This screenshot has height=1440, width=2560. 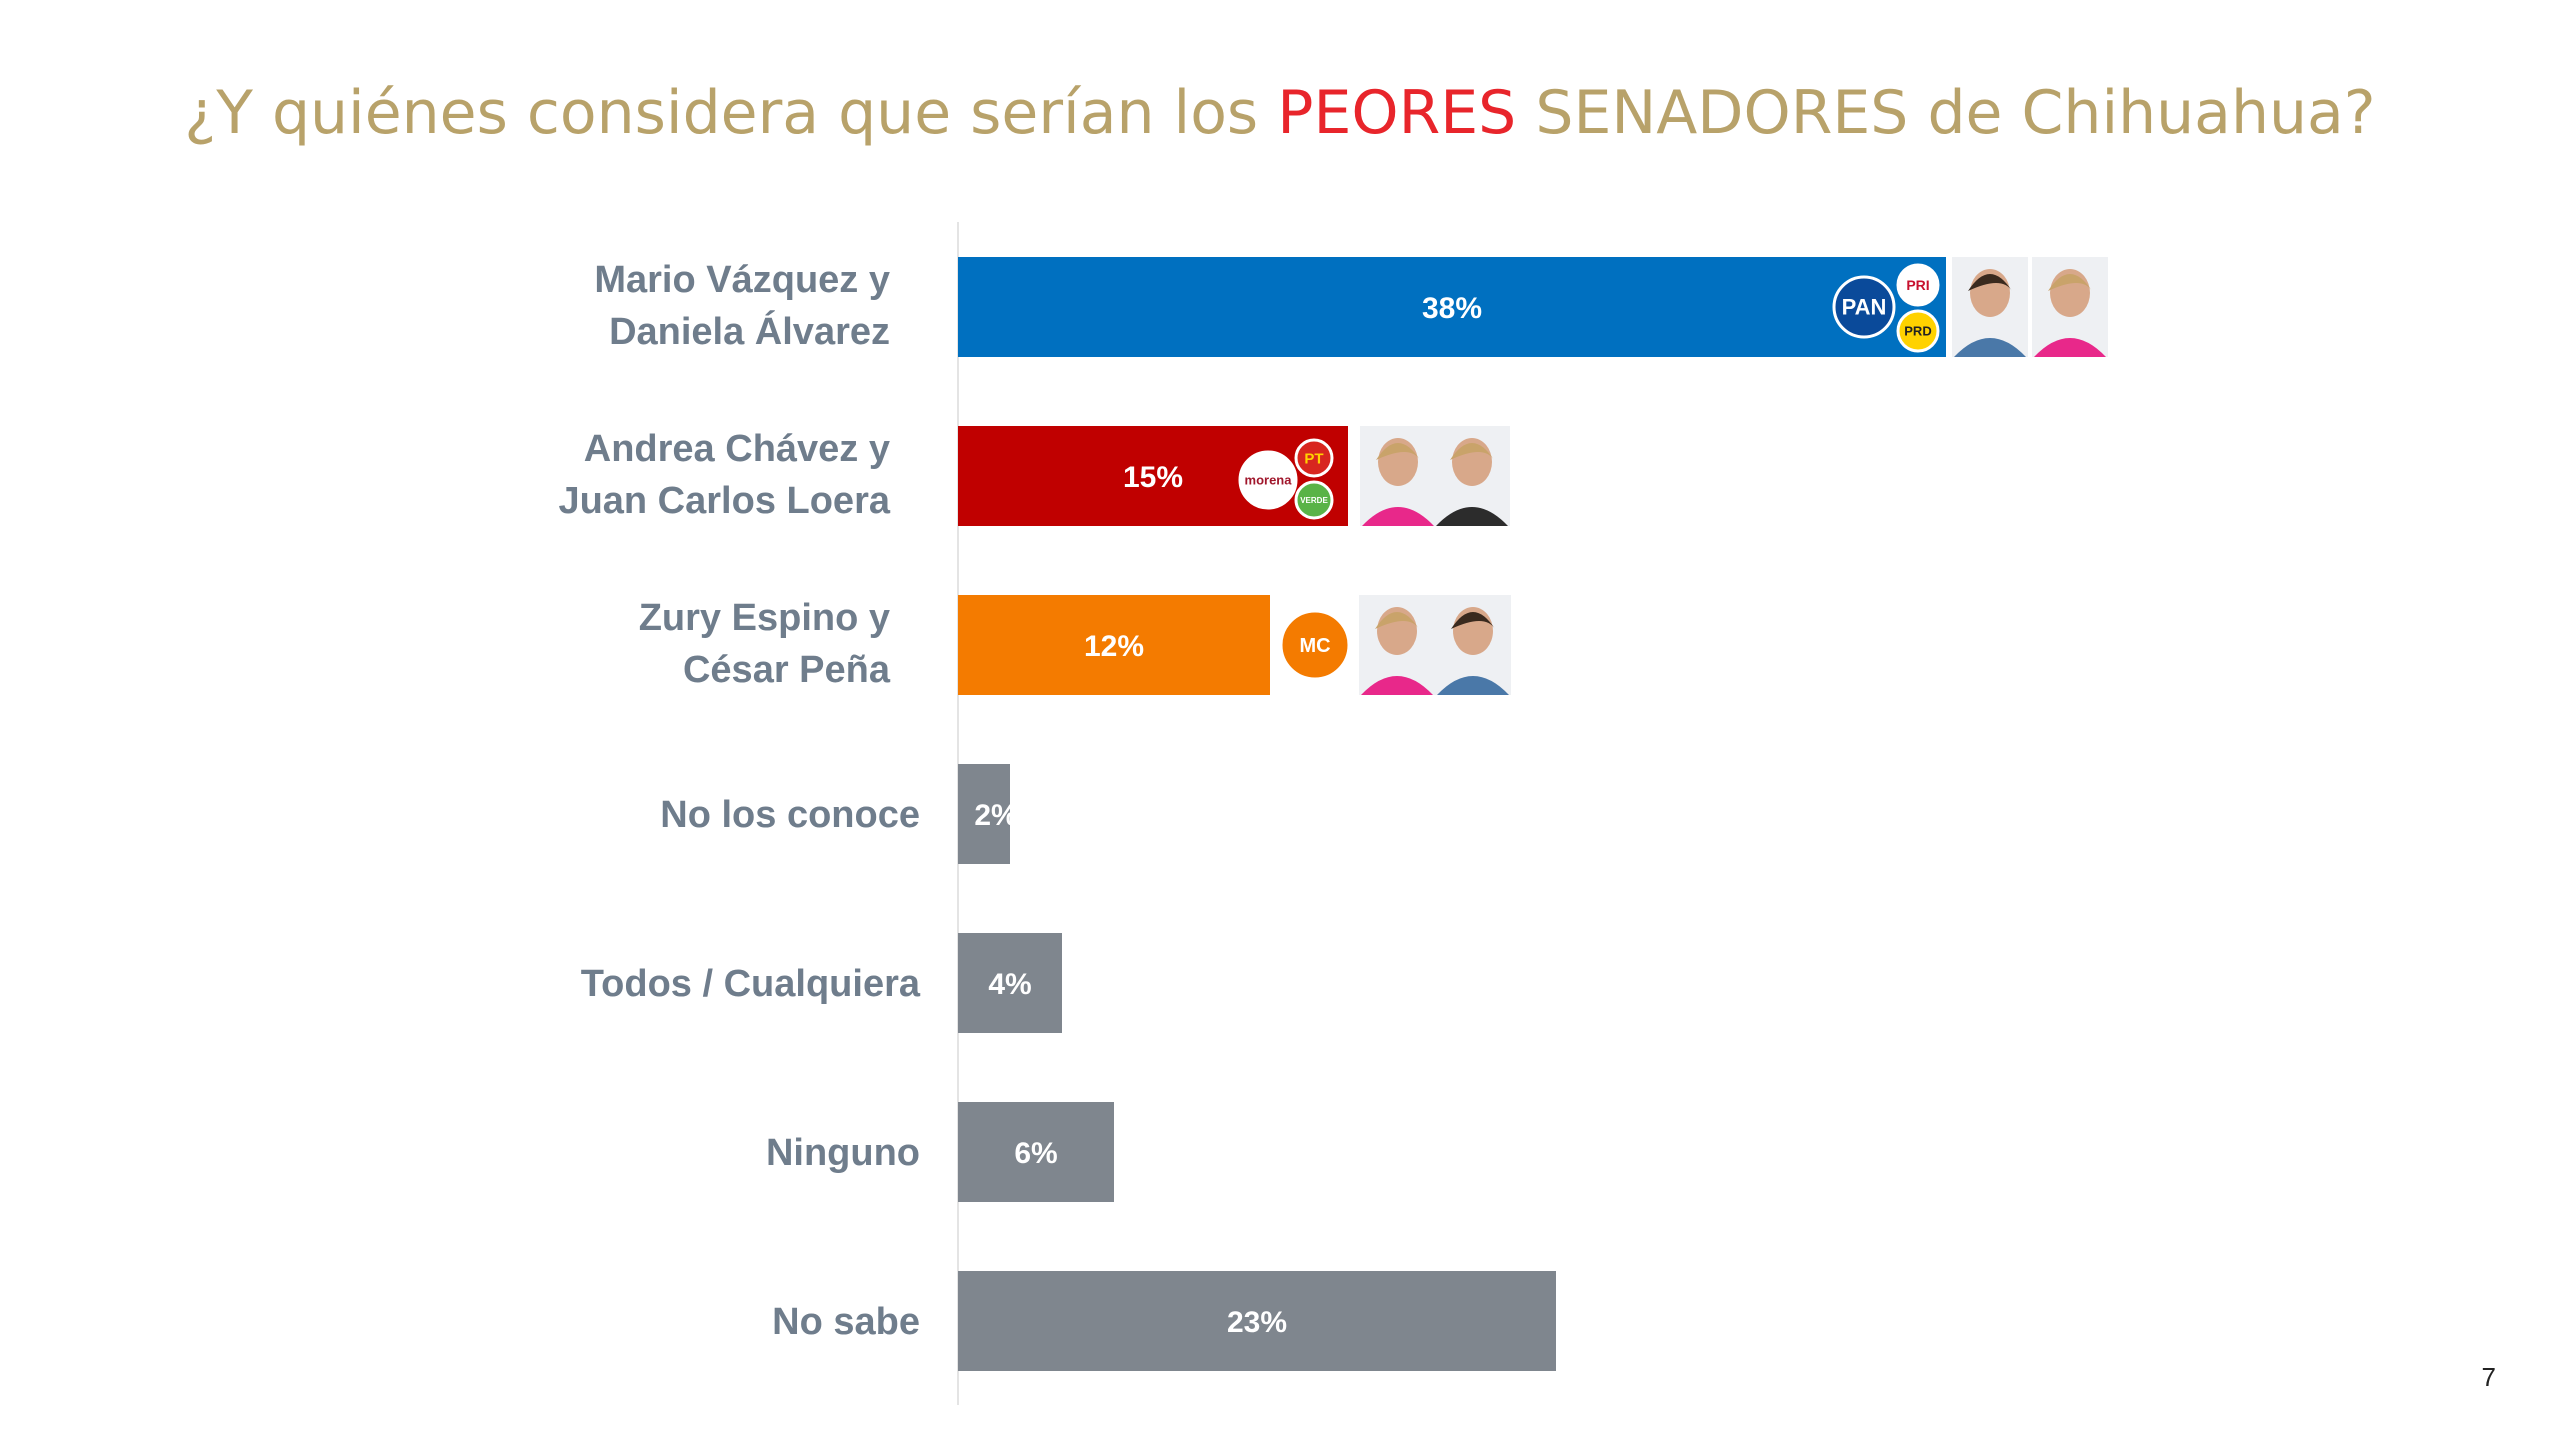 What do you see at coordinates (751, 984) in the screenshot?
I see `category-label-4: Todos / Cualquiera` at bounding box center [751, 984].